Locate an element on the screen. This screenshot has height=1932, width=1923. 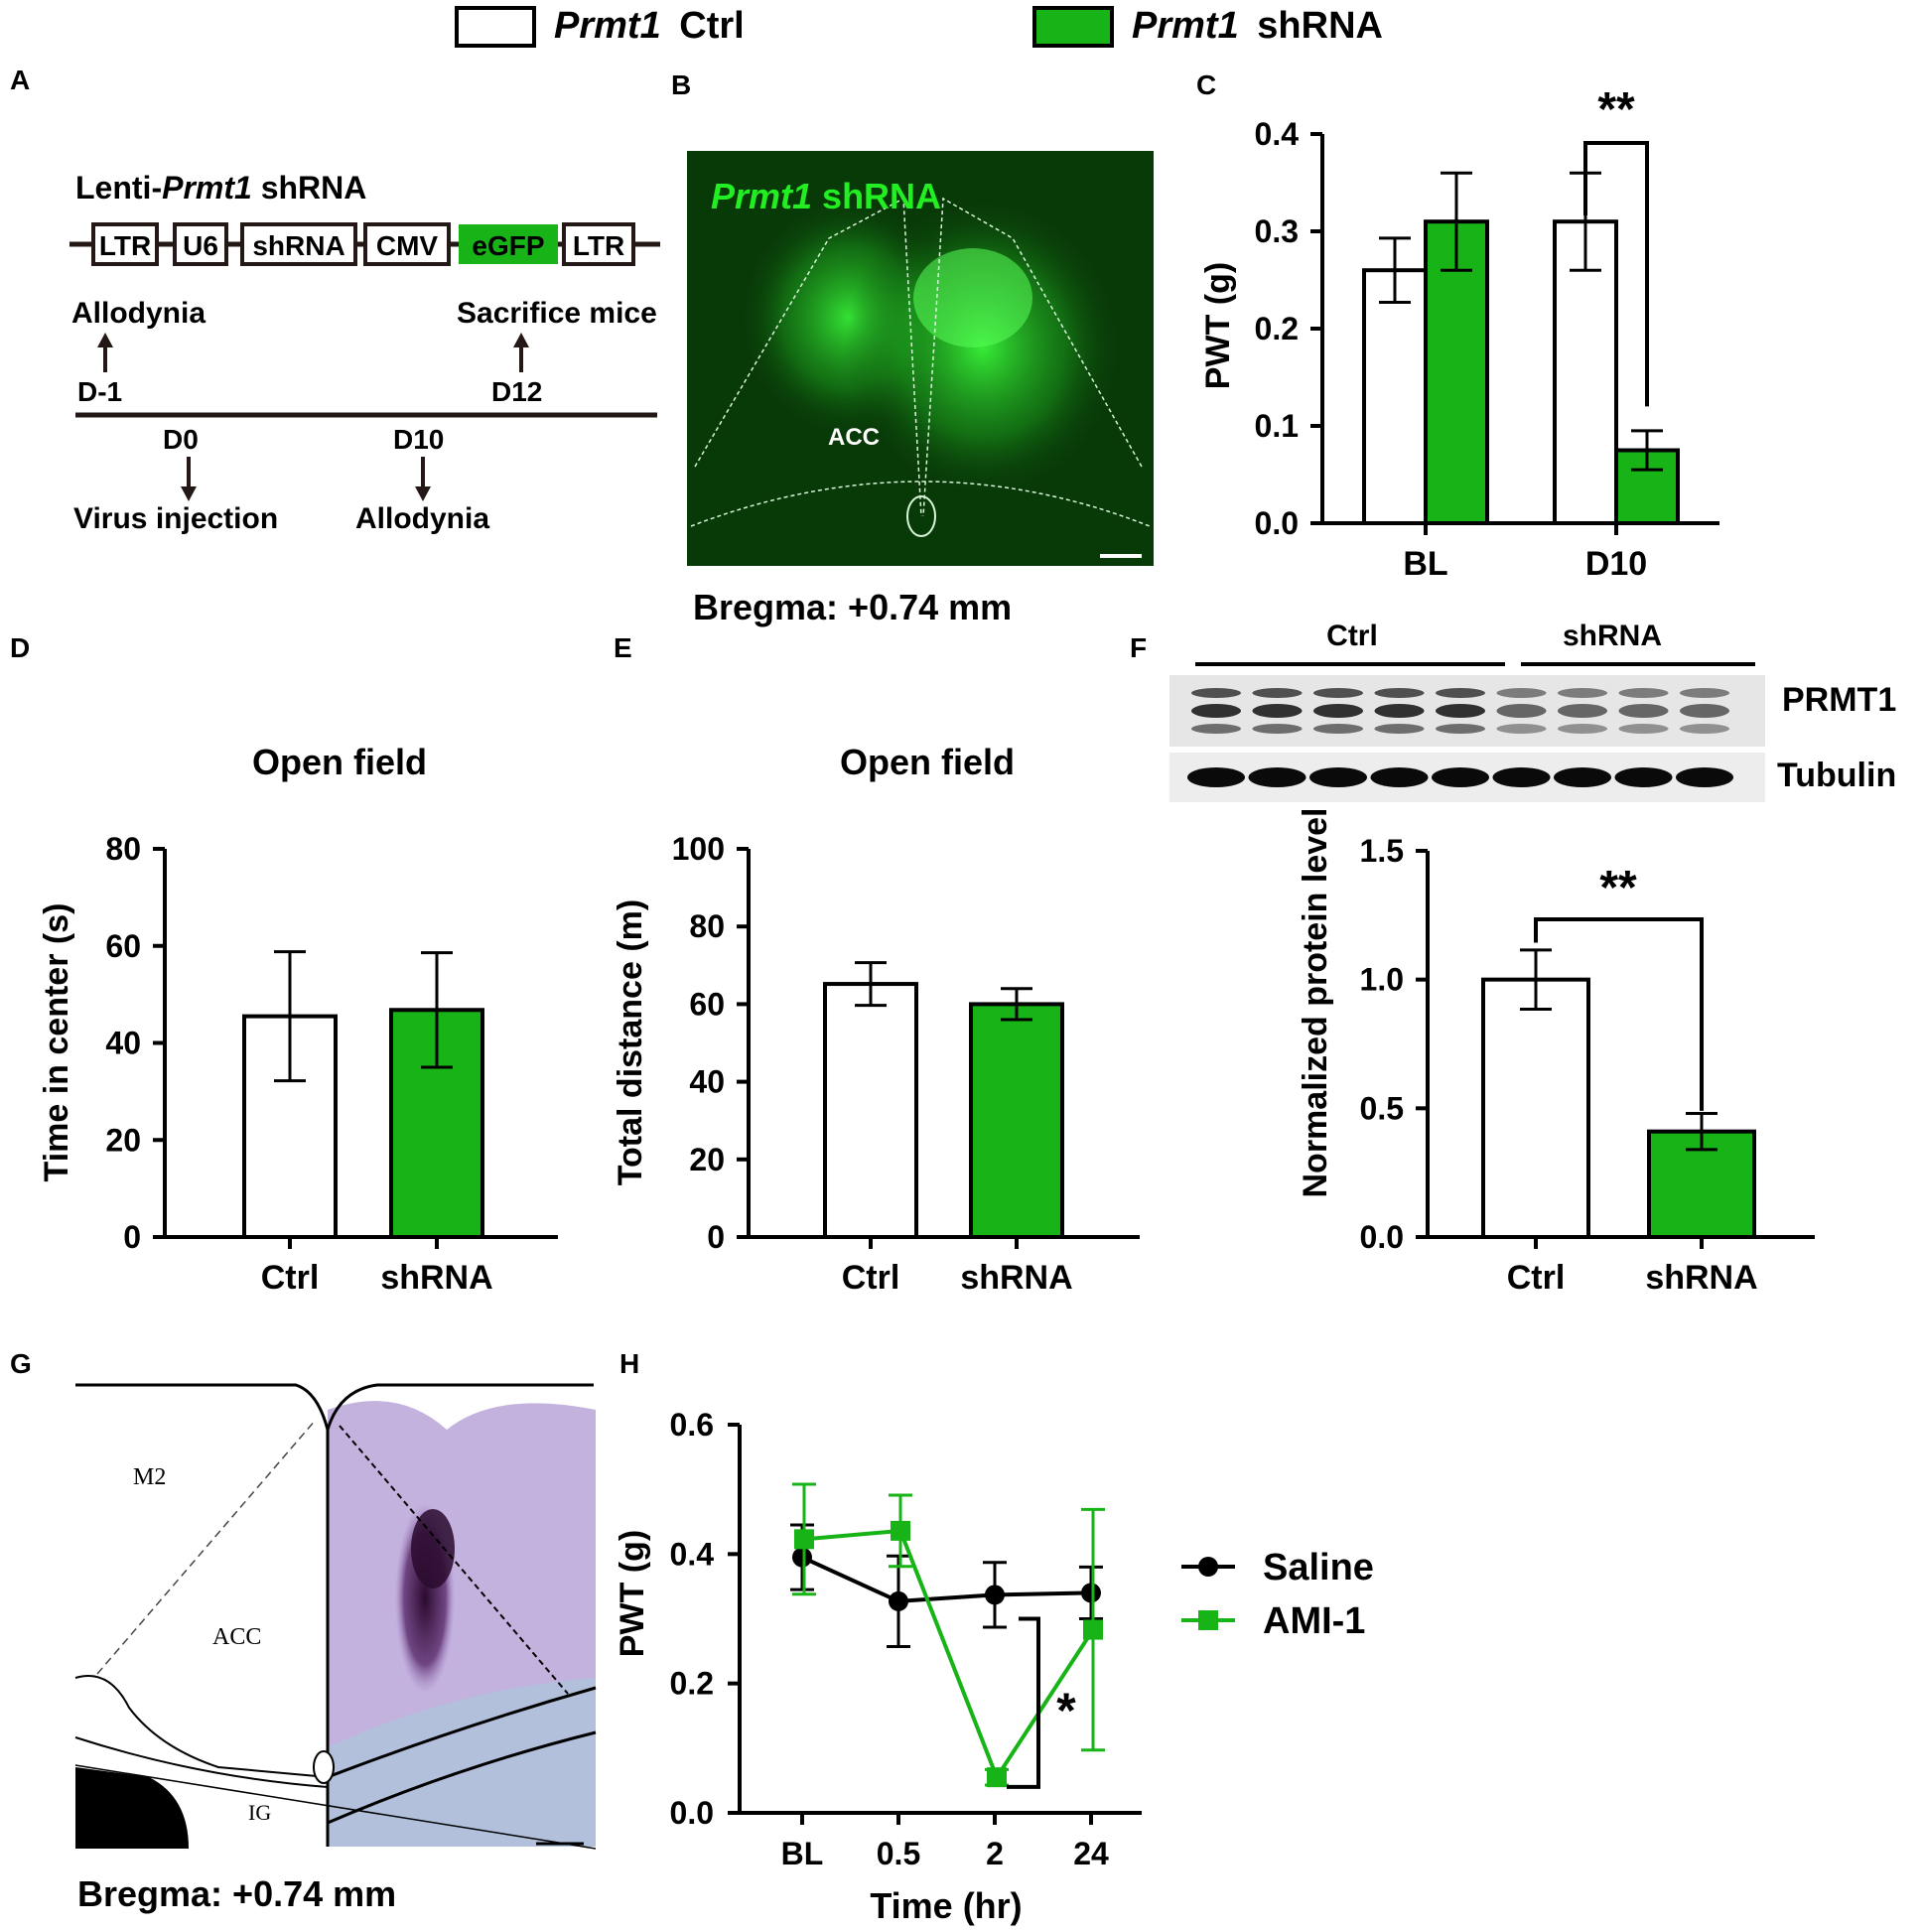
right-hemisphere-signal is located at coordinates (983, 348).